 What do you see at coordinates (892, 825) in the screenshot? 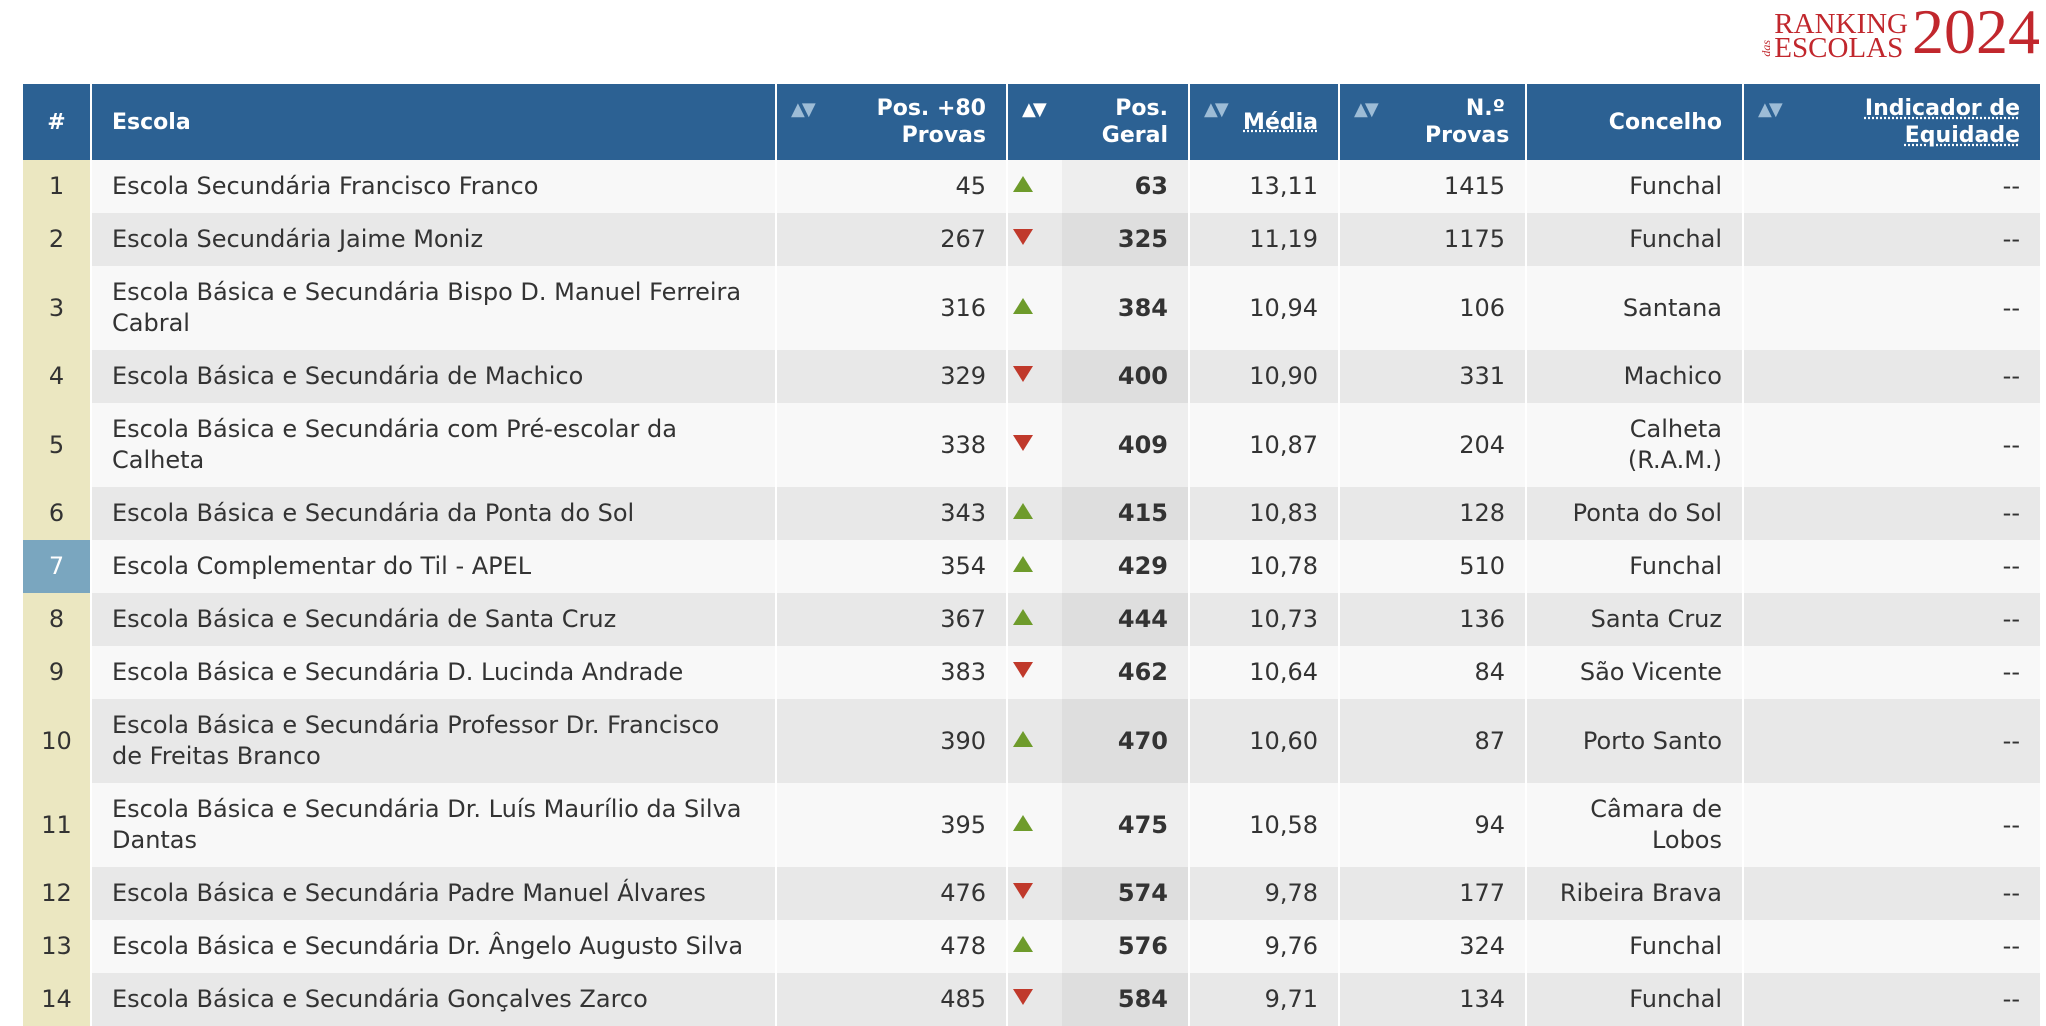
I see `pos80-cell: 395` at bounding box center [892, 825].